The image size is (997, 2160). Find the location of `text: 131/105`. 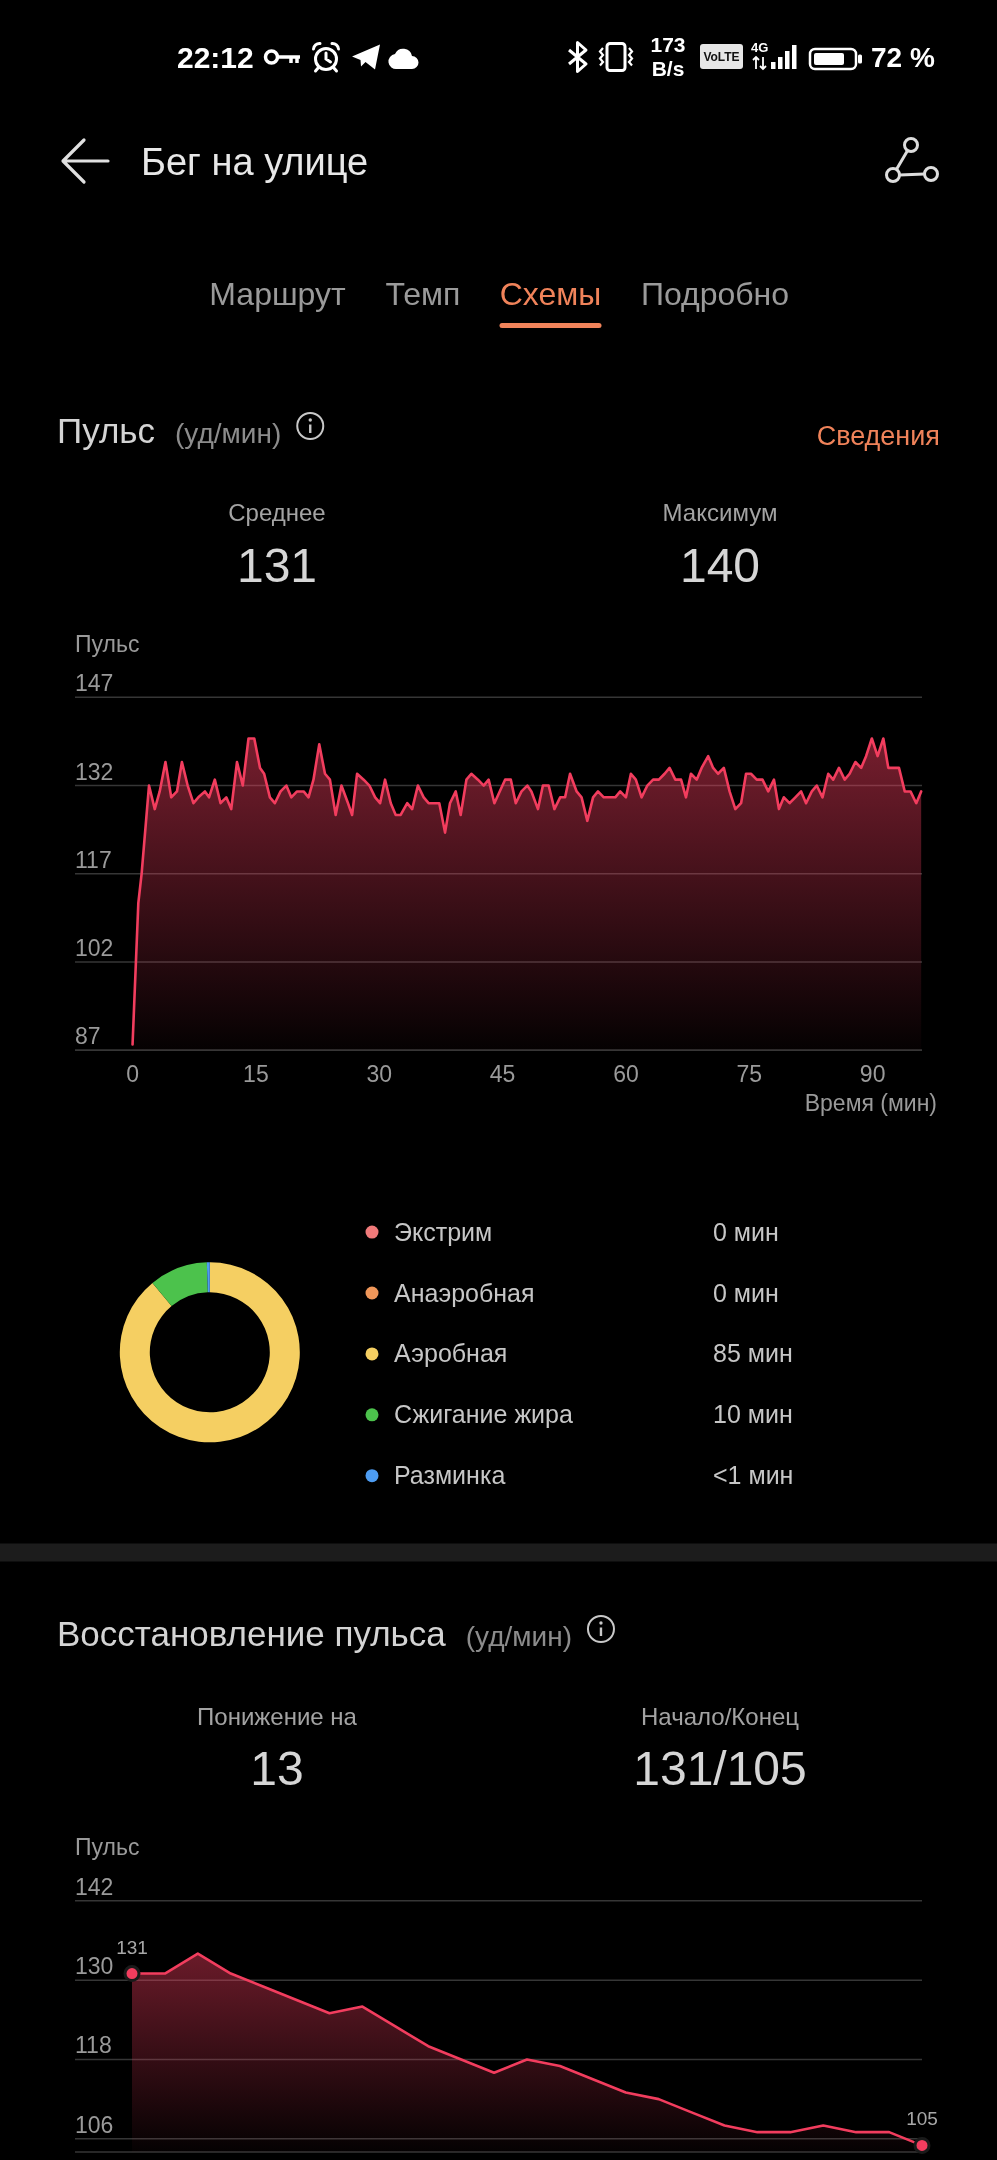

text: 131/105 is located at coordinates (720, 1768).